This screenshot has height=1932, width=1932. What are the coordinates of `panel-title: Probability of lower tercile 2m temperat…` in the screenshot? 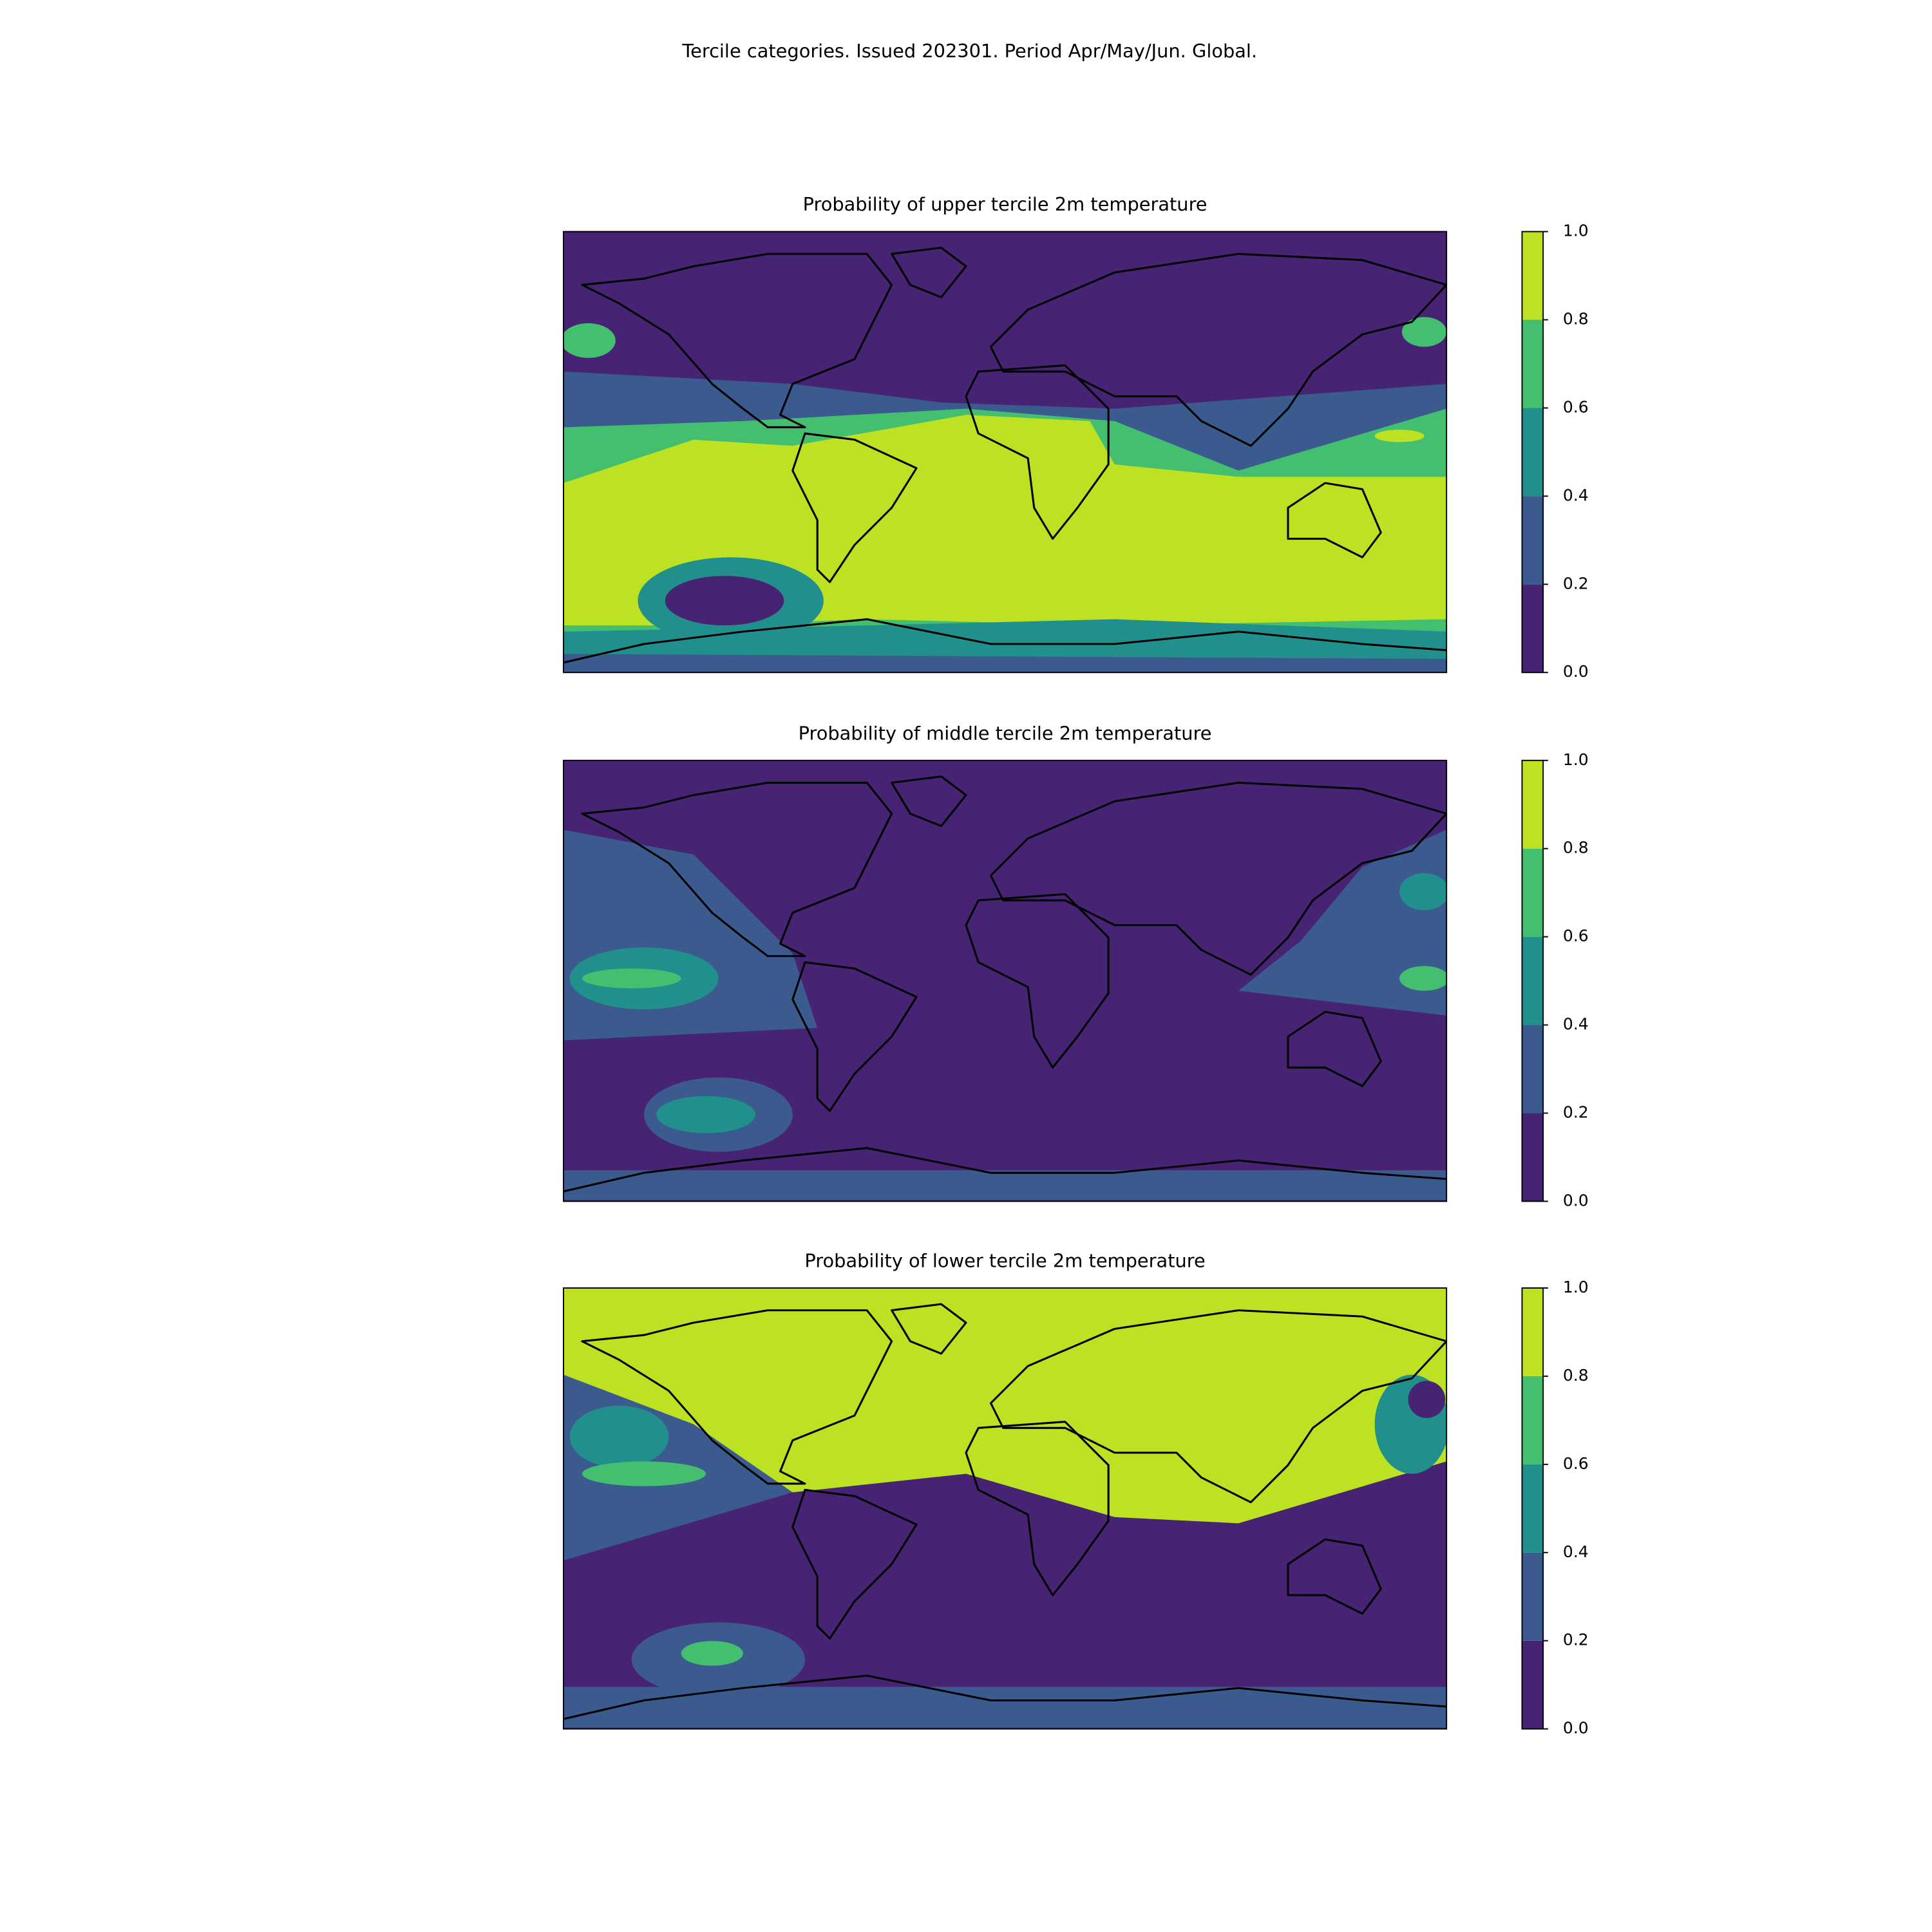 It's located at (1005, 1261).